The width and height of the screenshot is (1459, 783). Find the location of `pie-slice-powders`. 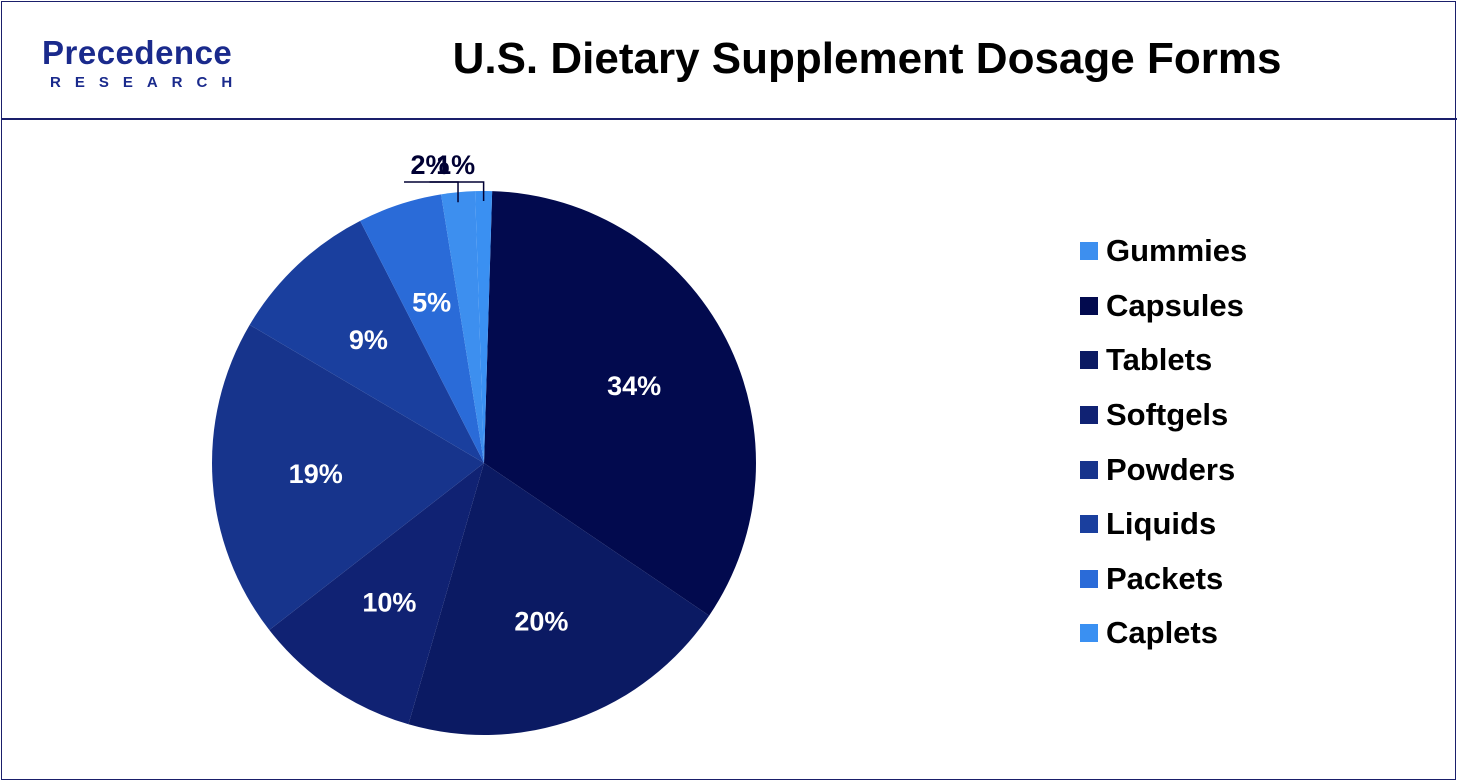

pie-slice-powders is located at coordinates (366, 341).